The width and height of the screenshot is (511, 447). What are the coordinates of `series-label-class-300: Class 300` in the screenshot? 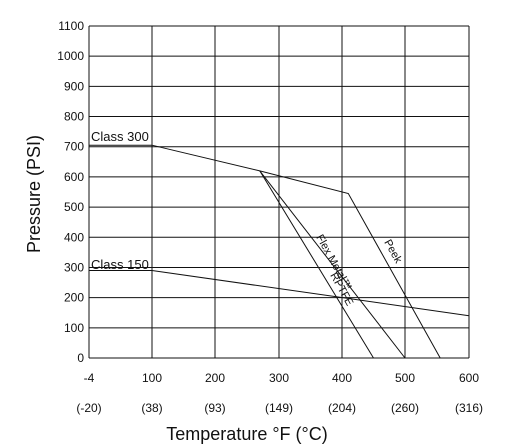 It's located at (120, 136).